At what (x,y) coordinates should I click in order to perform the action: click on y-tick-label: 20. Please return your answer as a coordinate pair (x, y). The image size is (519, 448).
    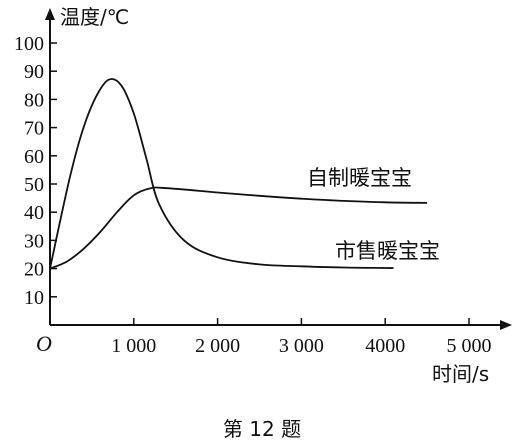
    Looking at the image, I should click on (34, 270).